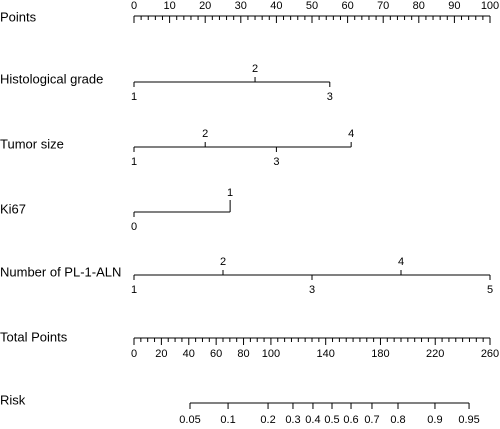 This screenshot has width=500, height=429. What do you see at coordinates (32, 143) in the screenshot?
I see `row-label: Tumor size` at bounding box center [32, 143].